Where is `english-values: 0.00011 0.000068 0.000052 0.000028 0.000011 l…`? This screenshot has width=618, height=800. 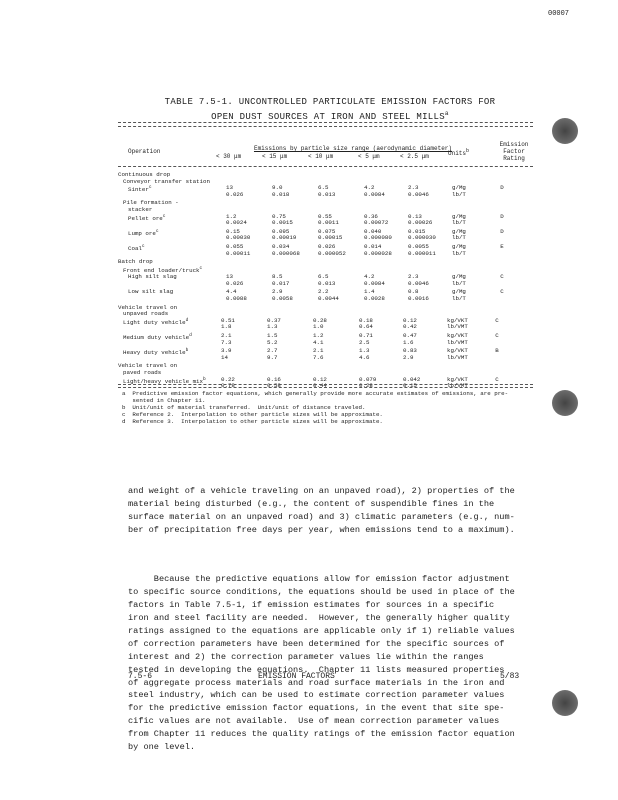 english-values: 0.00011 0.000068 0.000052 0.000028 0.000011 l… is located at coordinates (379, 253).